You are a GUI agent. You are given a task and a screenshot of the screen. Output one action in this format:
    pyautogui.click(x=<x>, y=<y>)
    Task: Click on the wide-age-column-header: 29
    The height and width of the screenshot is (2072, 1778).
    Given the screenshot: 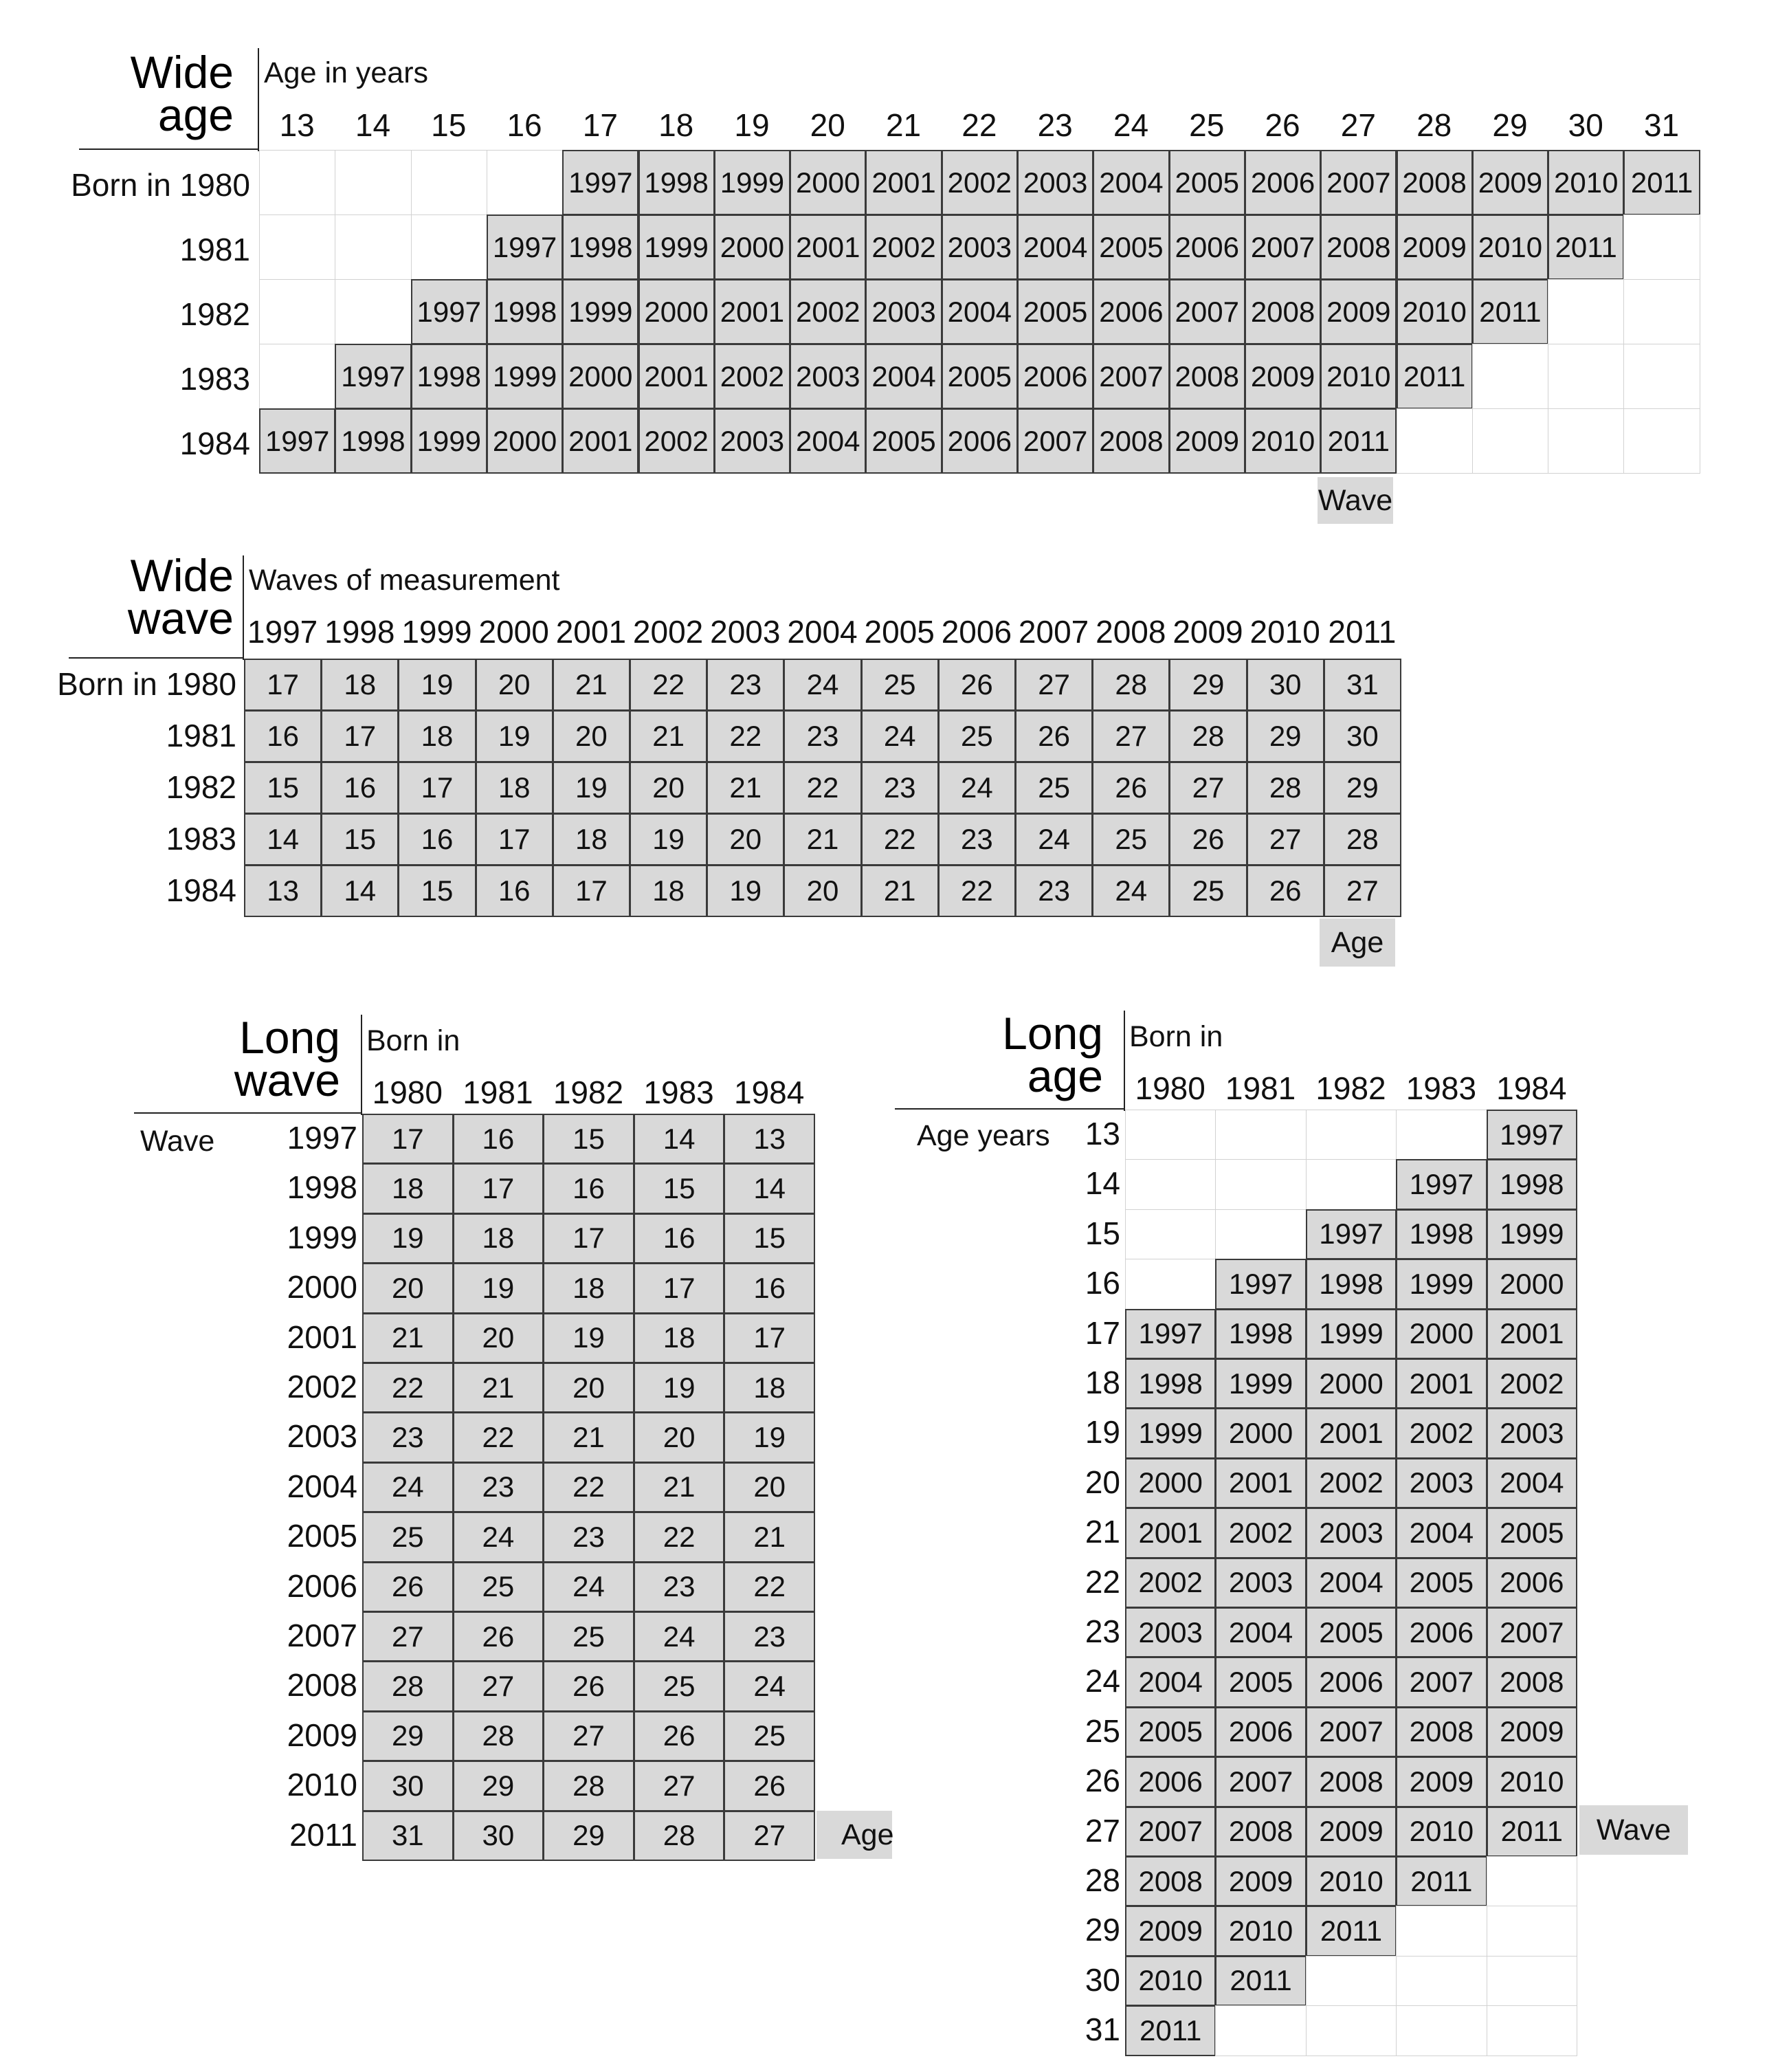 What is the action you would take?
    pyautogui.click(x=1510, y=125)
    